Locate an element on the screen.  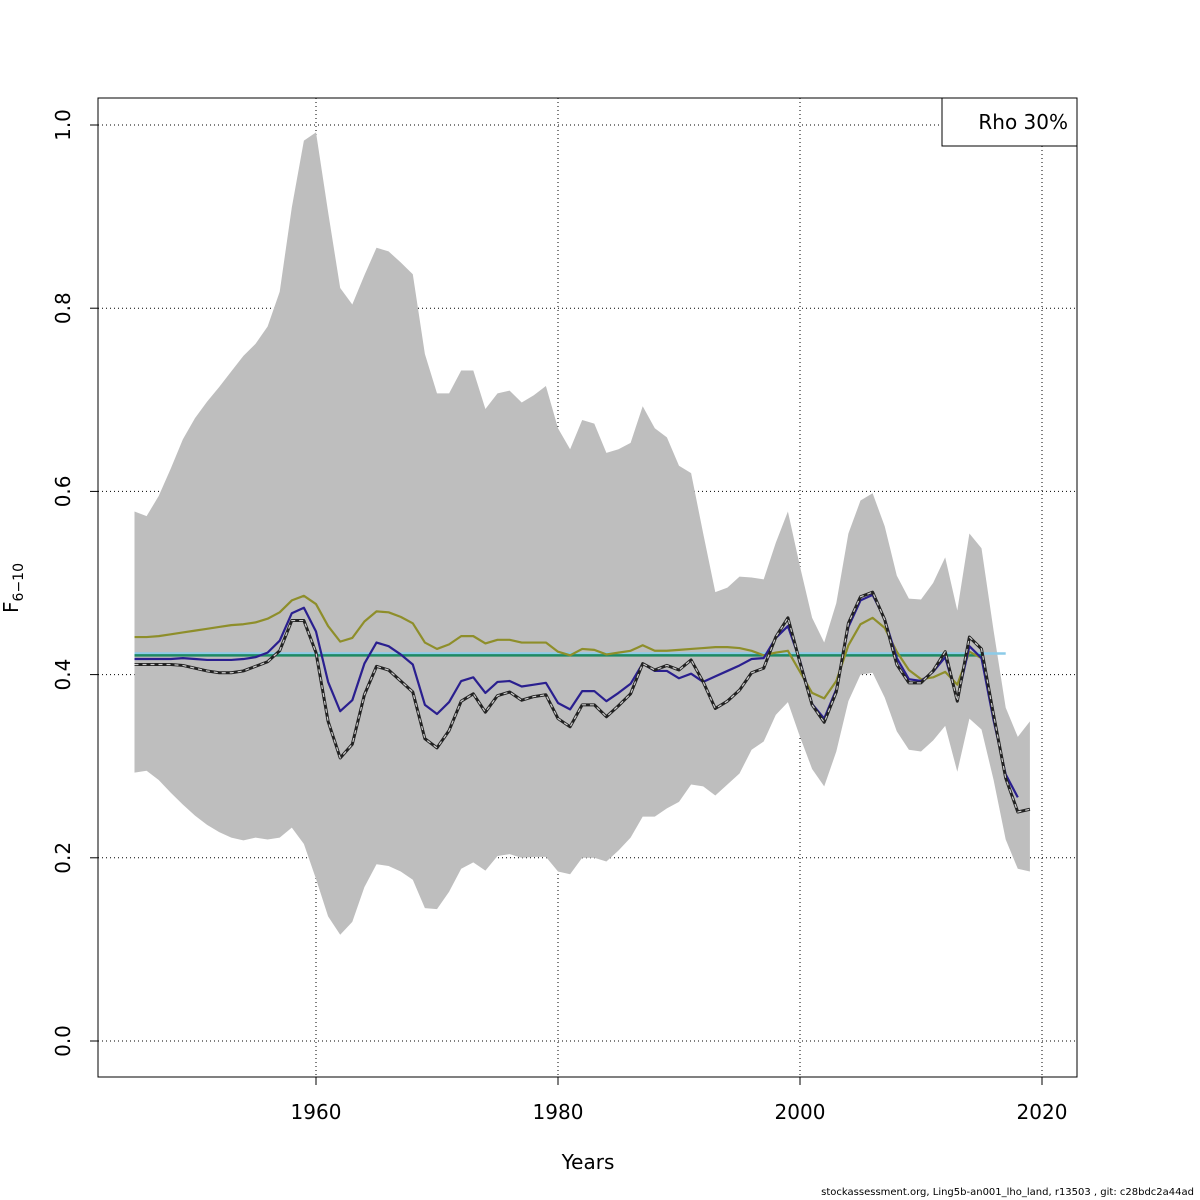
y-tick-label: 1.0 is located at coordinates (63, 125).